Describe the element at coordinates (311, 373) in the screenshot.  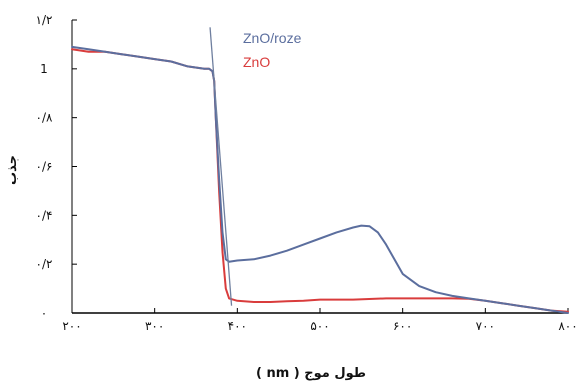
I see `x-axis-title: طول موج ( nm )` at that location.